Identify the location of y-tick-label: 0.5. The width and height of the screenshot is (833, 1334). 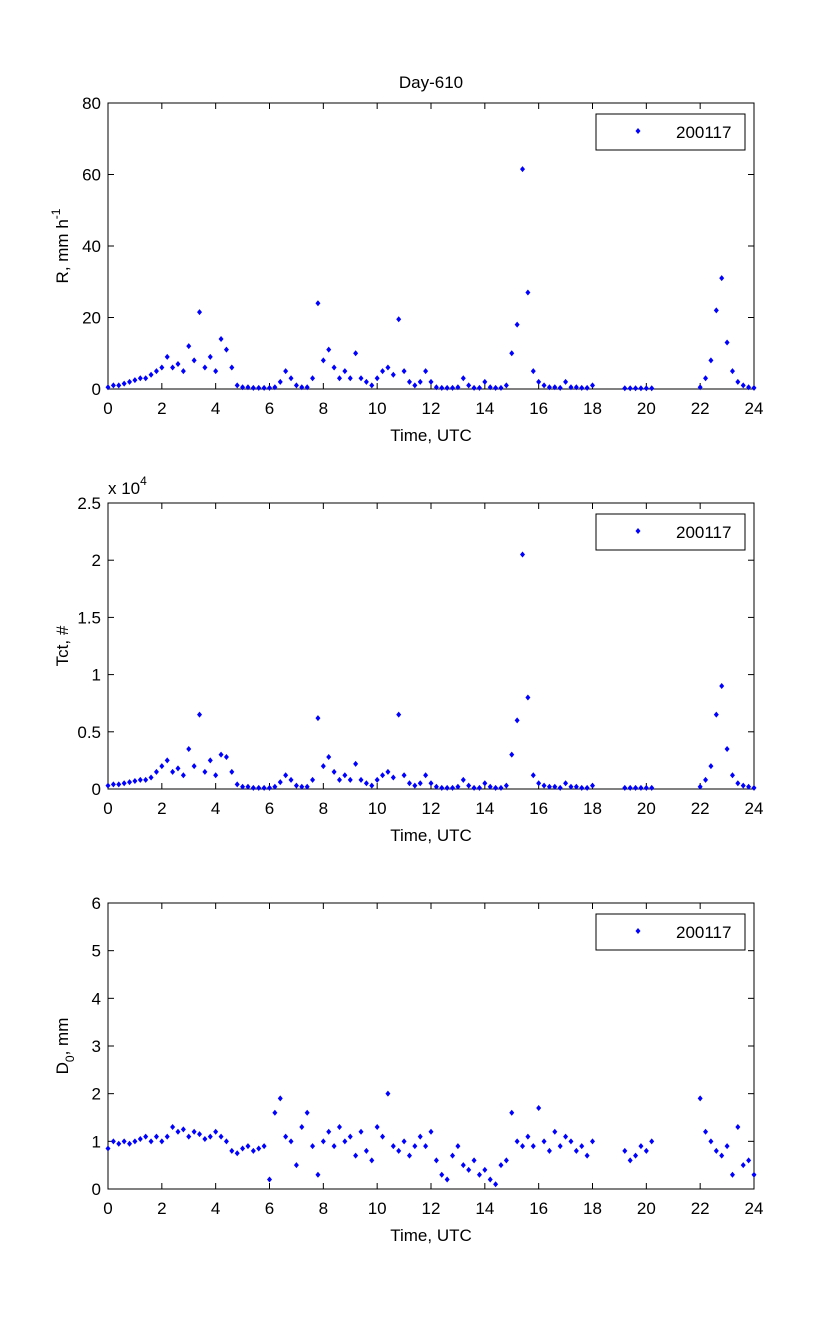
(89, 732).